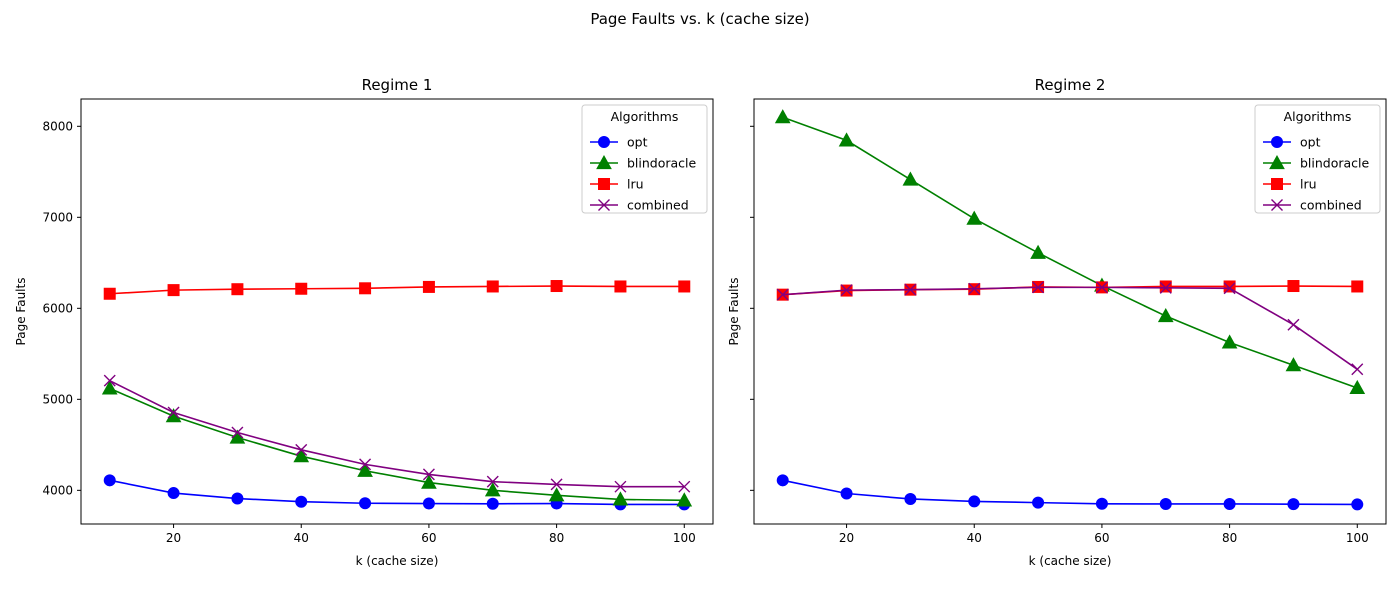  Describe the element at coordinates (57, 399) in the screenshot. I see `y-tick-label: 5000` at that location.